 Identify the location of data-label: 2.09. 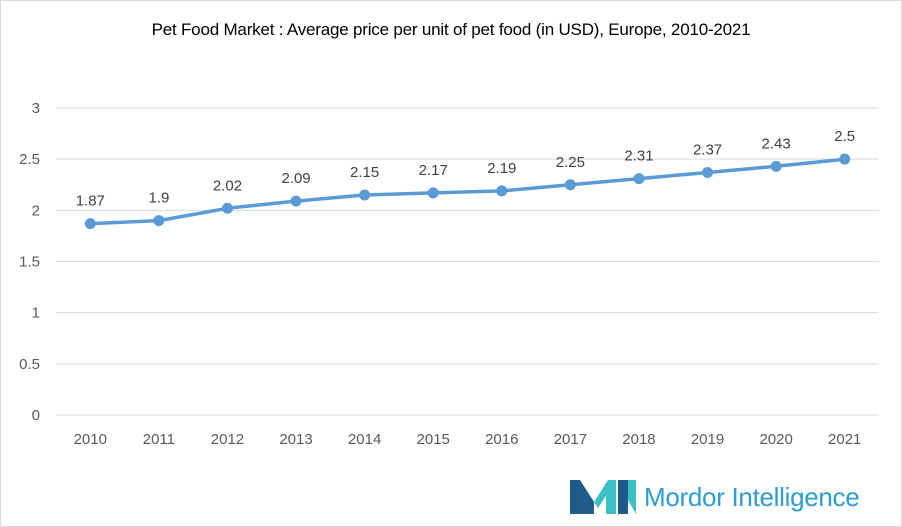
(295, 178).